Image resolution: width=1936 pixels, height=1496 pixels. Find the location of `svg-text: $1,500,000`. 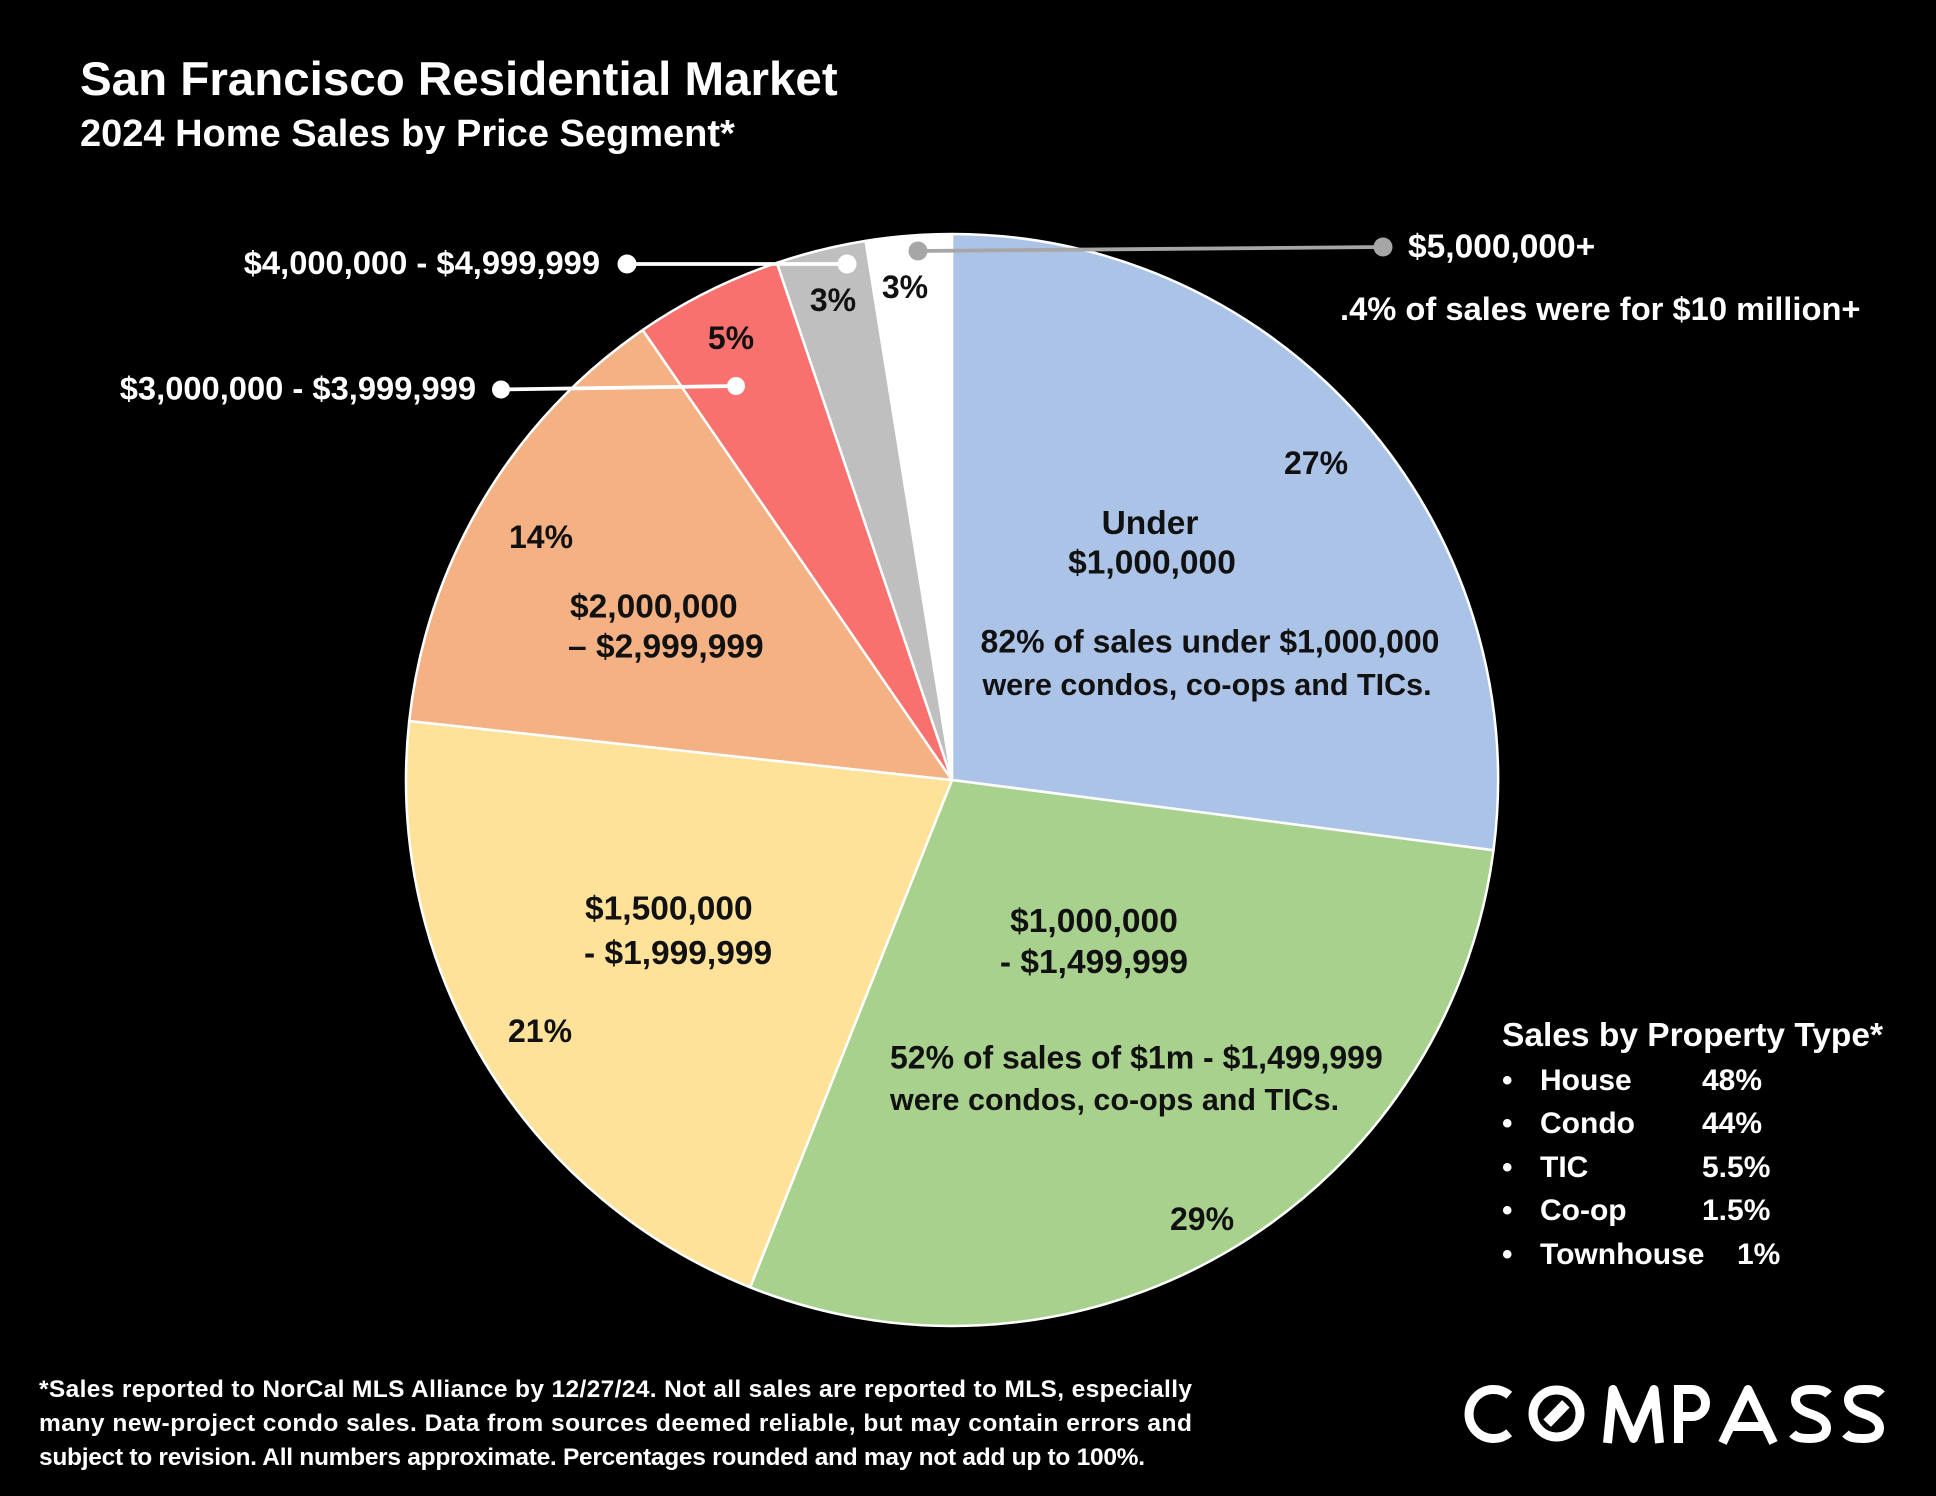

svg-text: $1,500,000 is located at coordinates (669, 909).